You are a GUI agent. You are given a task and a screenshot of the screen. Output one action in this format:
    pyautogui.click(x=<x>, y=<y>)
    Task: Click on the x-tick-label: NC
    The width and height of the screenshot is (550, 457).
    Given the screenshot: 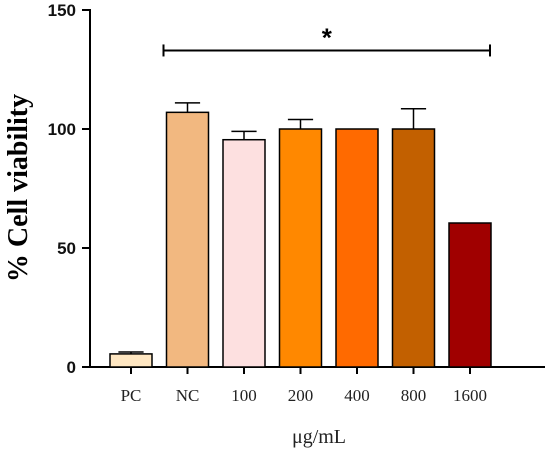 What is the action you would take?
    pyautogui.click(x=188, y=395)
    